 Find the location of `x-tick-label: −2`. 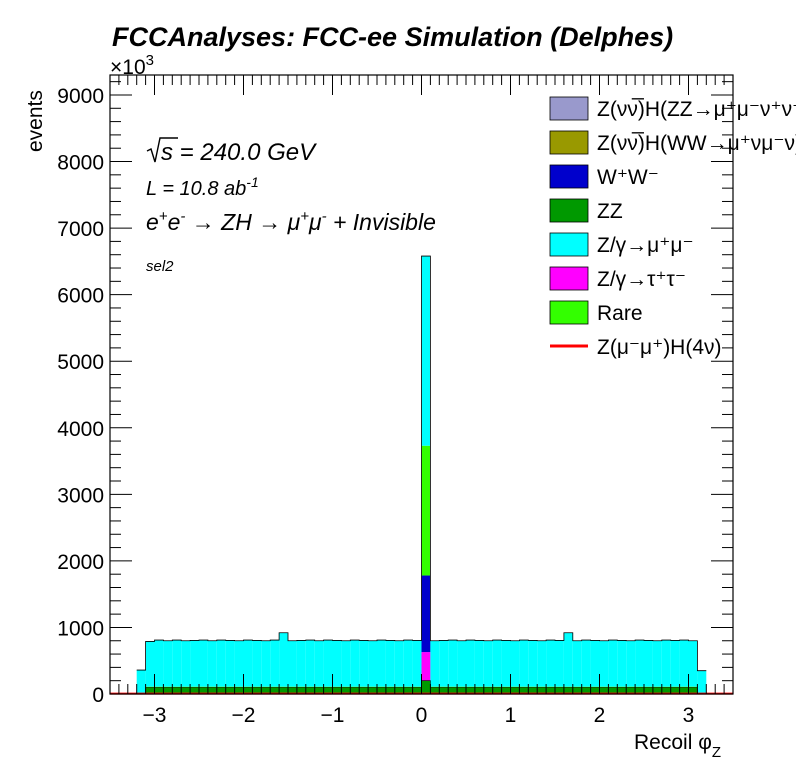

x-tick-label: −2 is located at coordinates (244, 715).